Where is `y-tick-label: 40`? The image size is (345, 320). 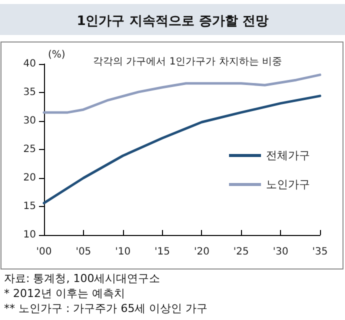
y-tick-label: 40 is located at coordinates (29, 64).